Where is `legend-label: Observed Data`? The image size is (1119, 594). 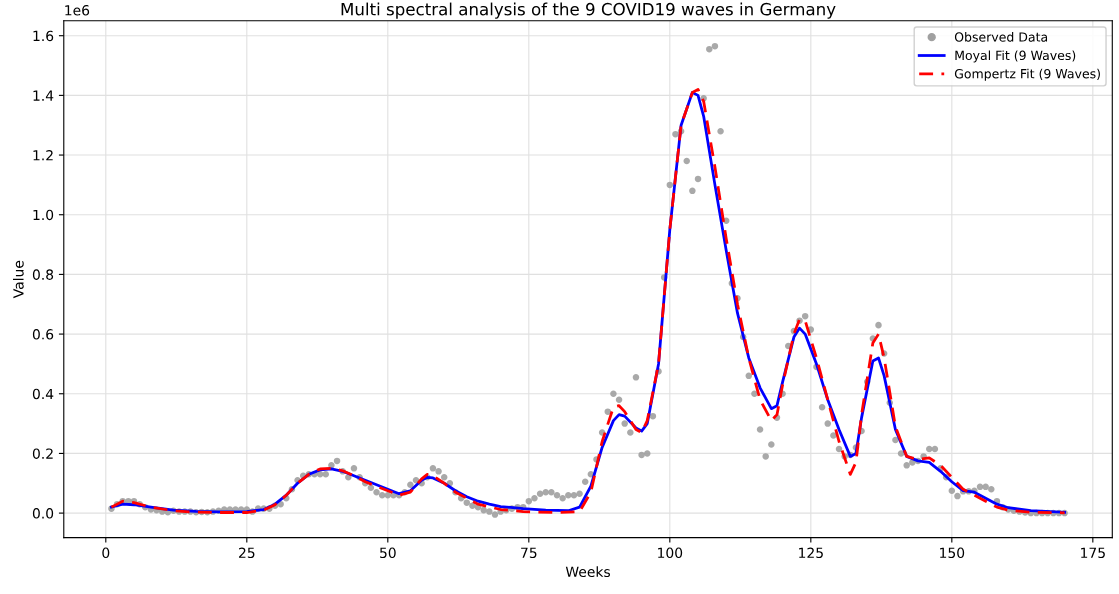 legend-label: Observed Data is located at coordinates (1001, 37).